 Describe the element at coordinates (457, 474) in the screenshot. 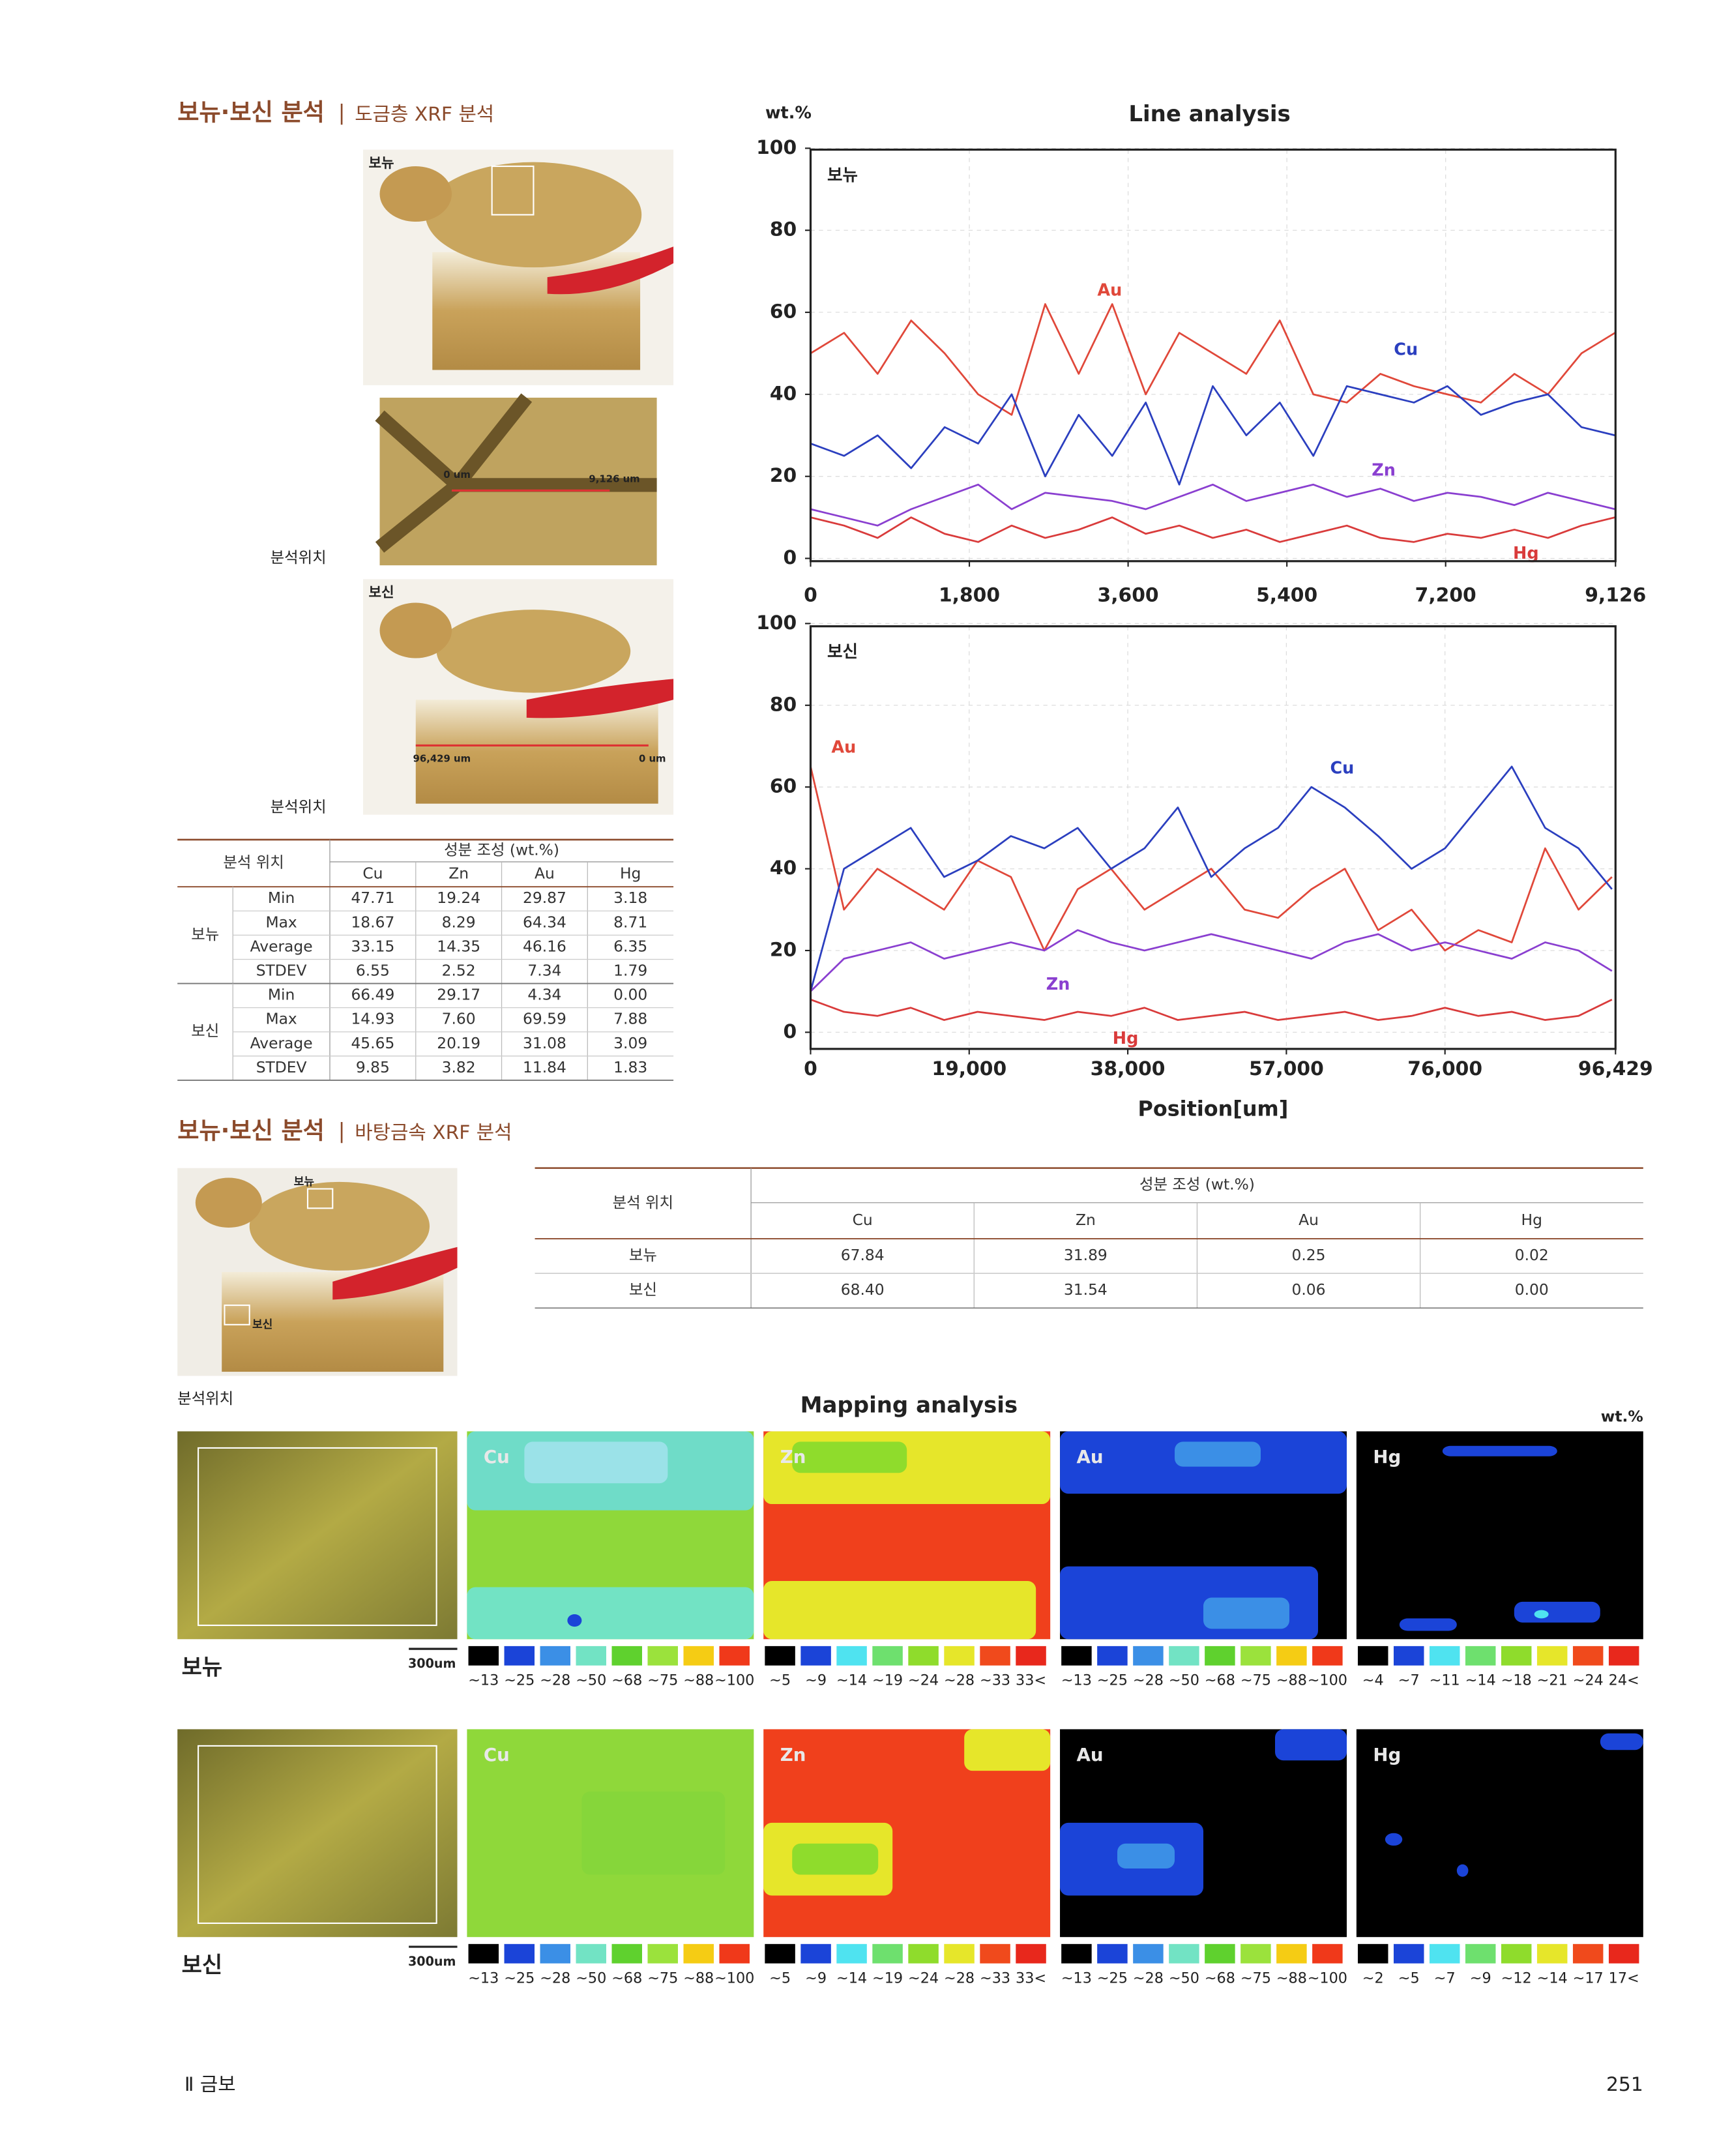

I see `measure-label: 0 um` at that location.